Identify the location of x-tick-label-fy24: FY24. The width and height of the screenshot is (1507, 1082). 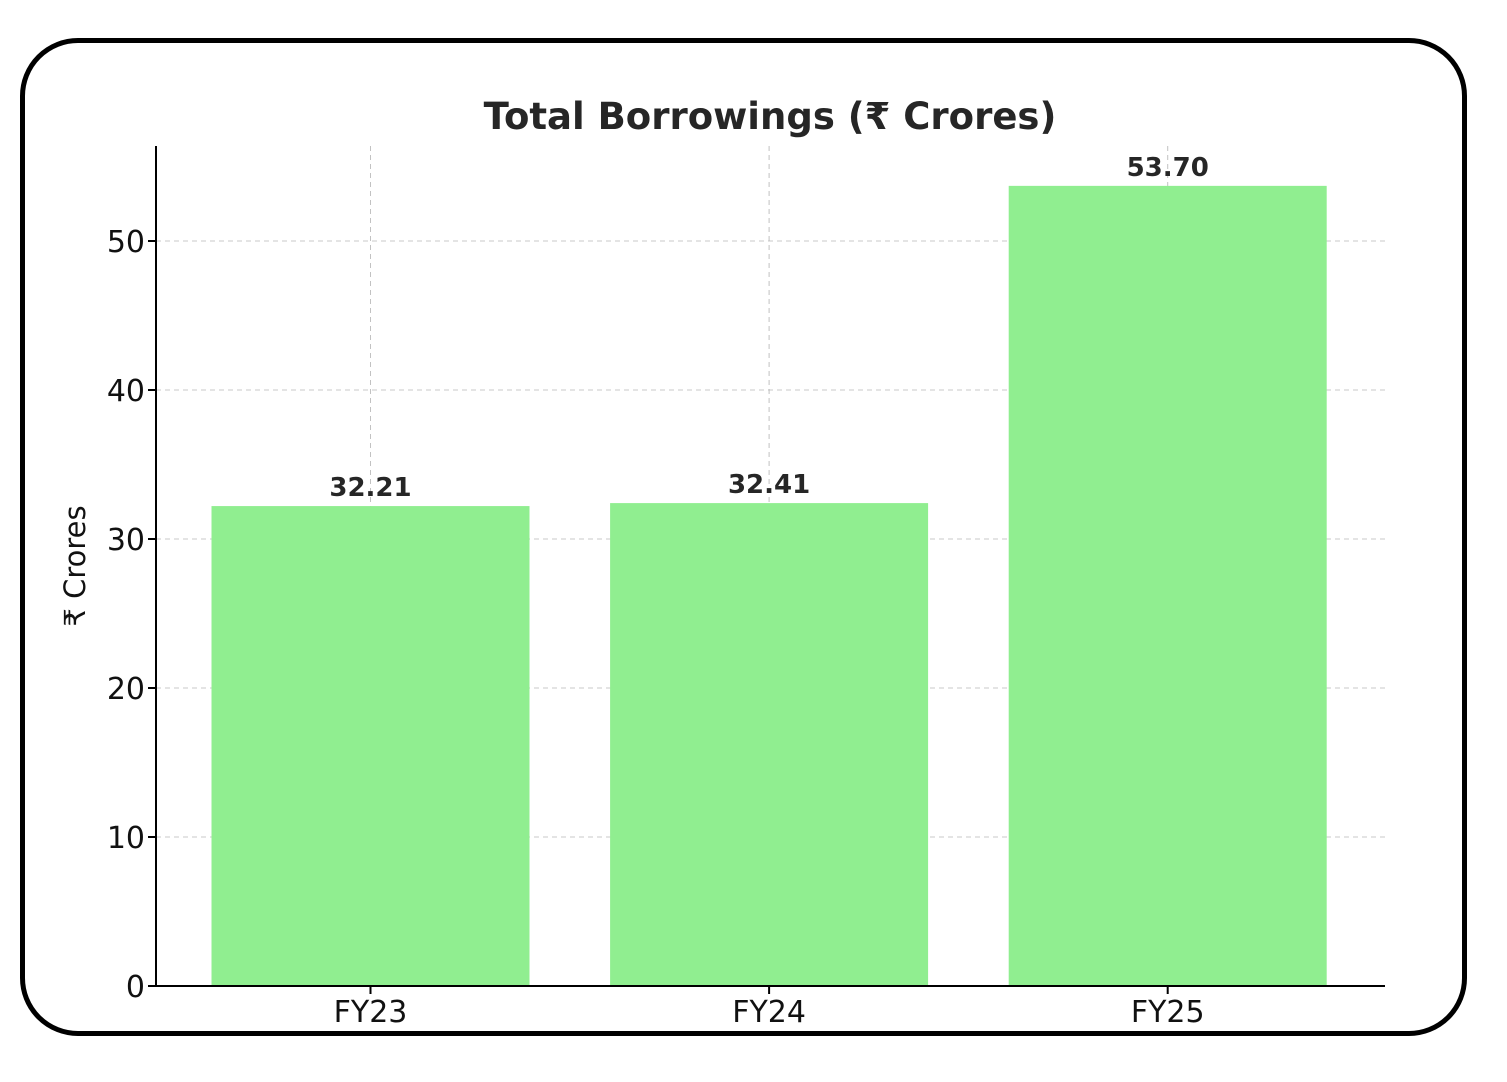
(769, 1012).